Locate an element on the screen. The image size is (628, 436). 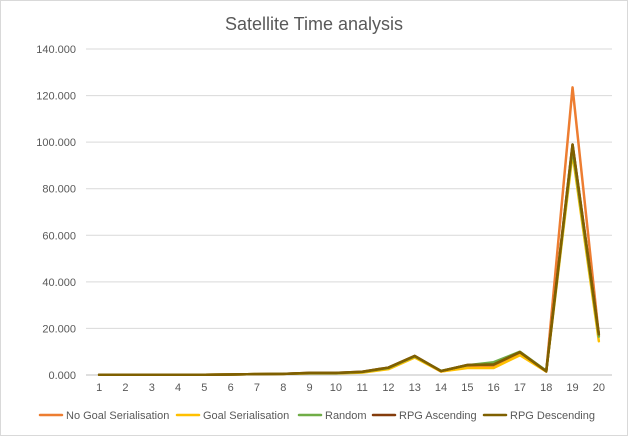
legend-label: Random is located at coordinates (346, 416).